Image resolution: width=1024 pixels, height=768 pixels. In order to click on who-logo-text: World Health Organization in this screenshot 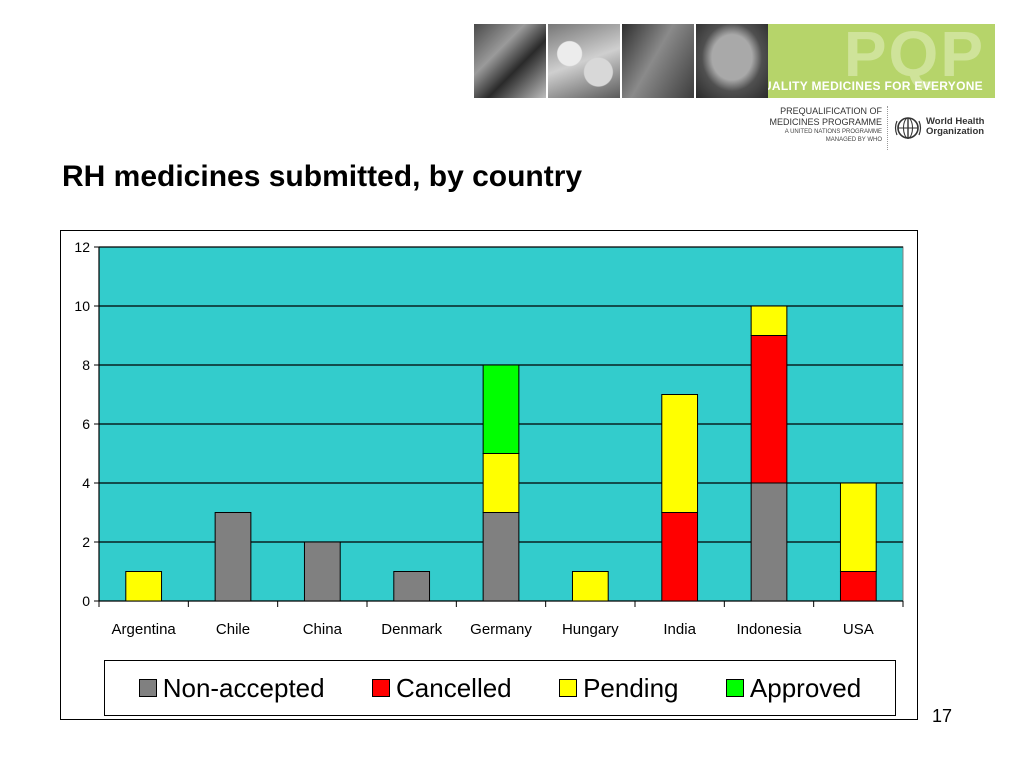, I will do `click(955, 127)`.